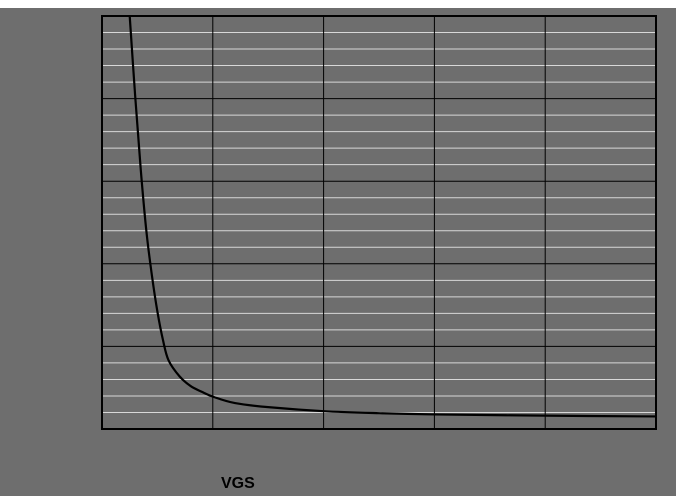 The image size is (678, 496). Describe the element at coordinates (339, 4) in the screenshot. I see `top-border` at that location.